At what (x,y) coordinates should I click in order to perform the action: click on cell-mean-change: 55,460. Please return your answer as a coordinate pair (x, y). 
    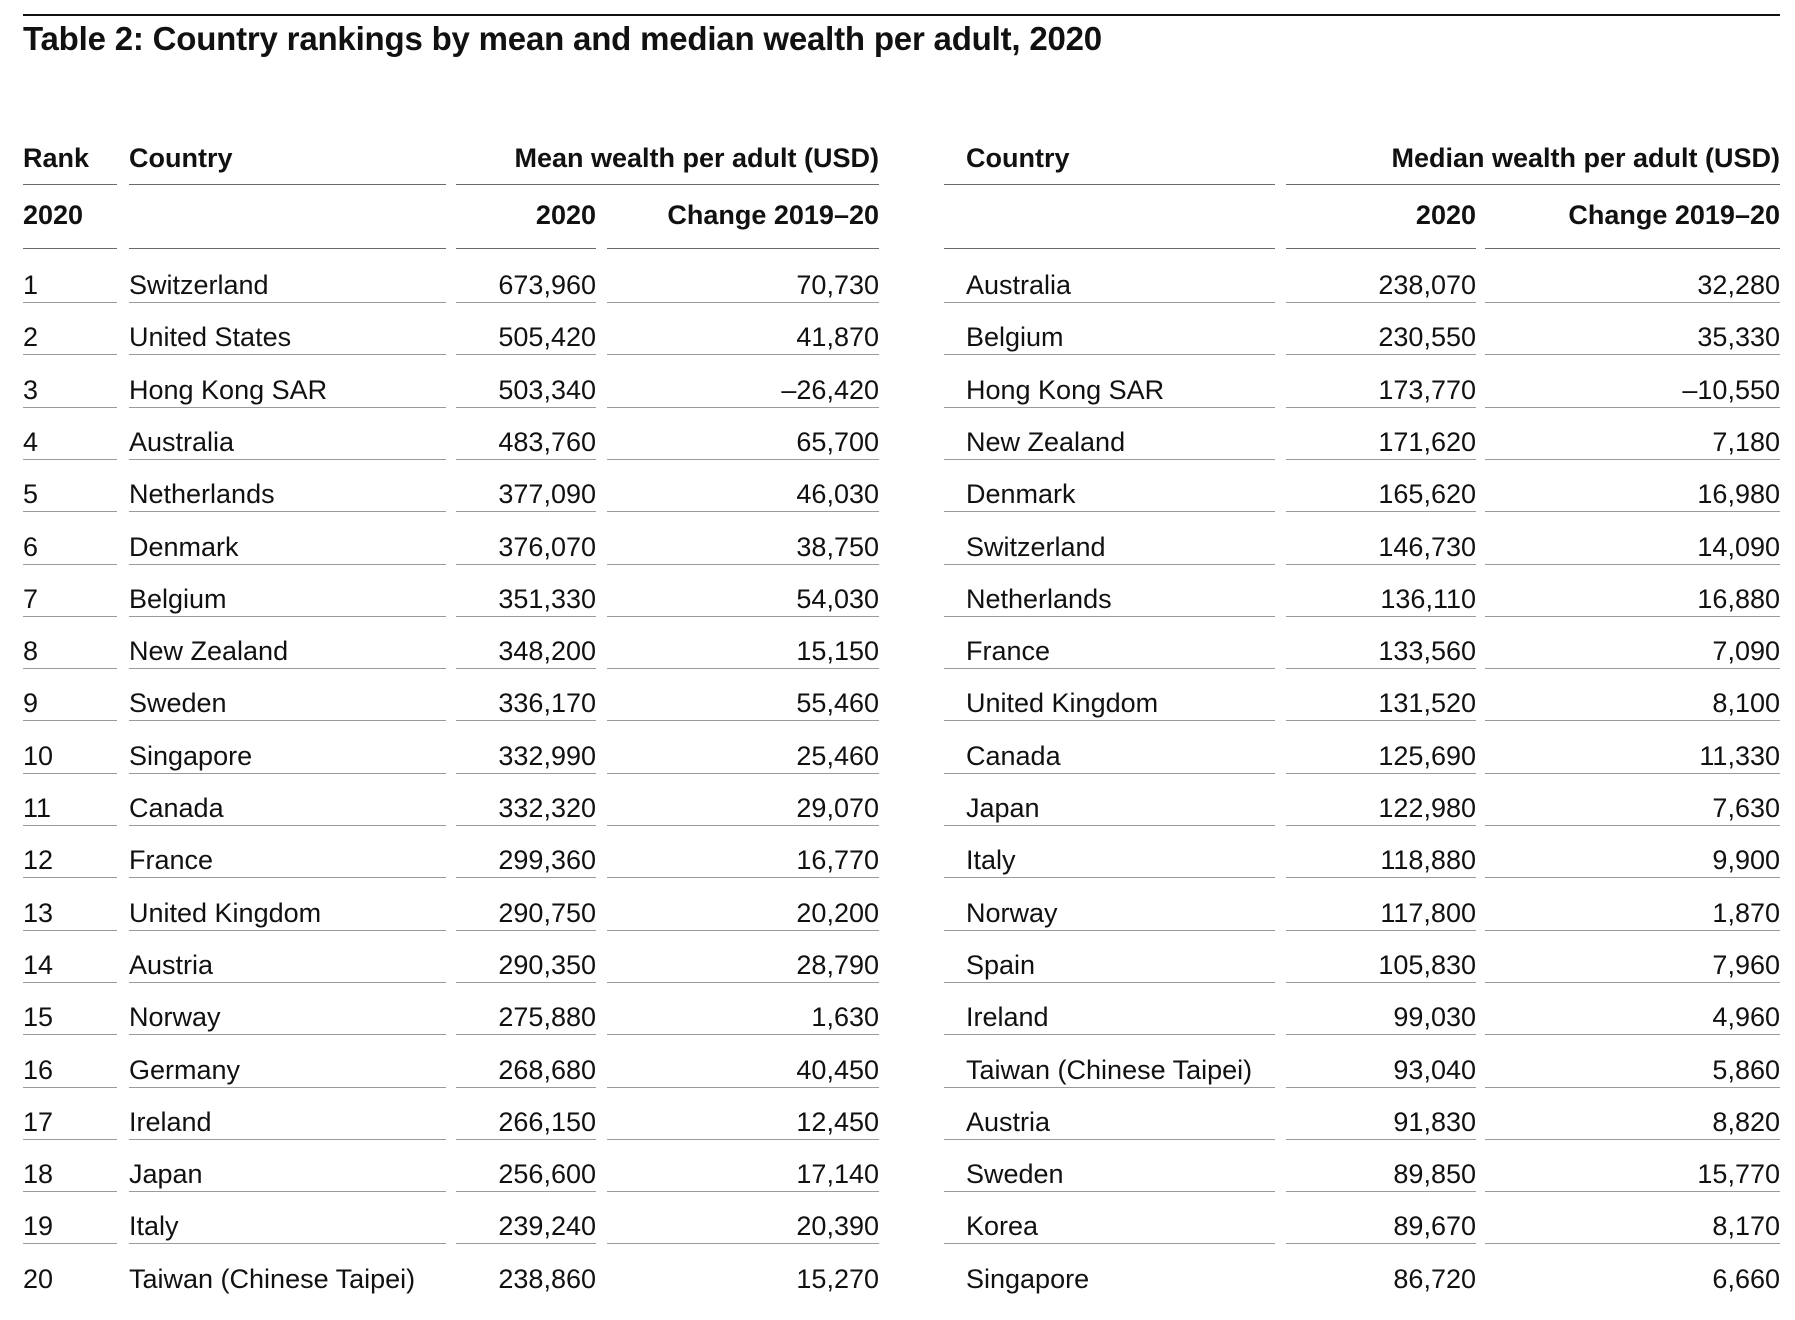
    Looking at the image, I should click on (837, 703).